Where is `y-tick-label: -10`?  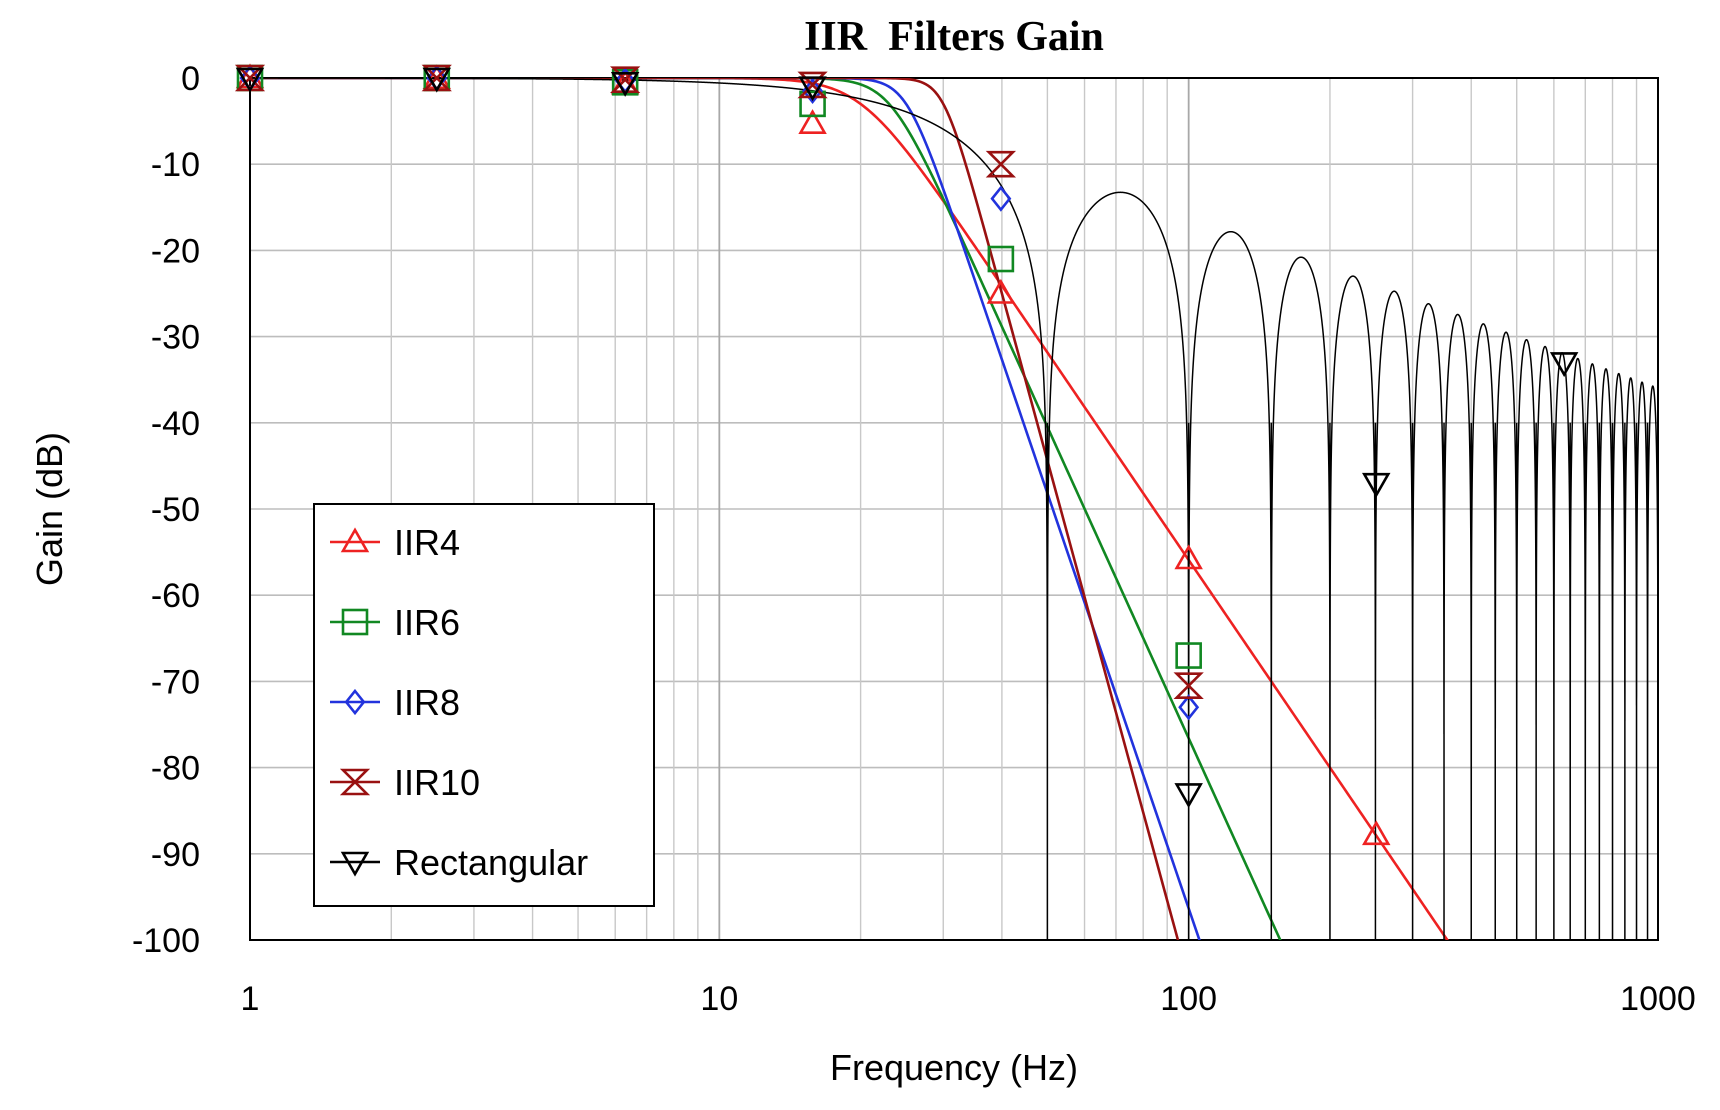
y-tick-label: -10 is located at coordinates (175, 165).